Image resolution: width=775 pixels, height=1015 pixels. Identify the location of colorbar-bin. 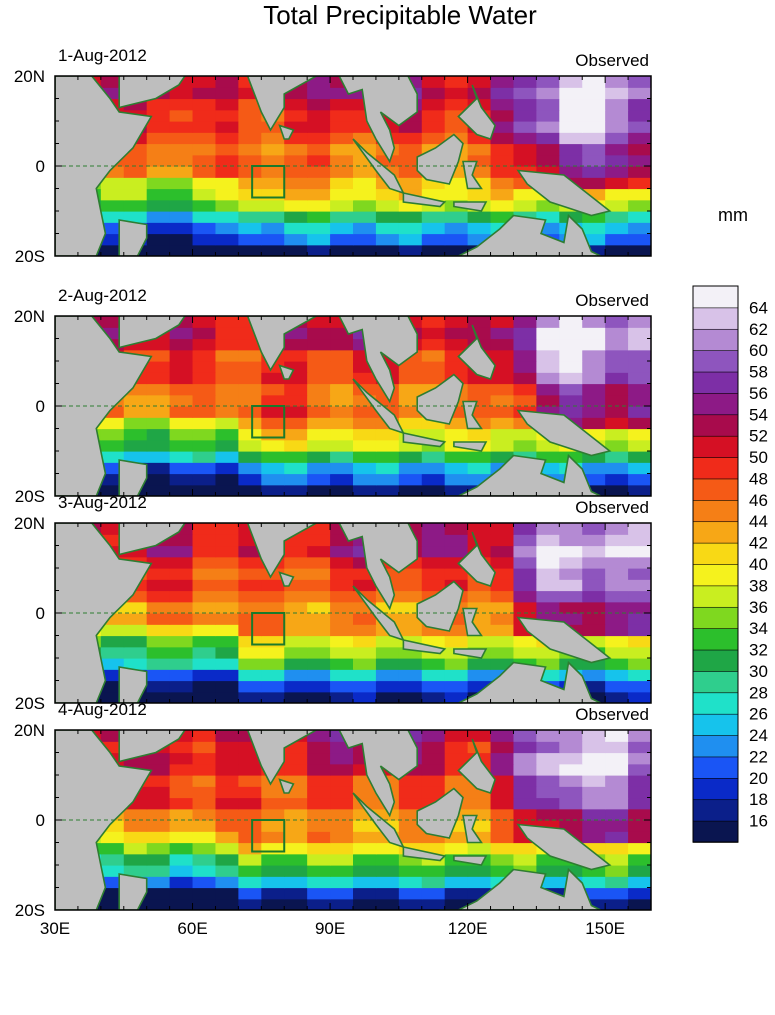
(715, 831).